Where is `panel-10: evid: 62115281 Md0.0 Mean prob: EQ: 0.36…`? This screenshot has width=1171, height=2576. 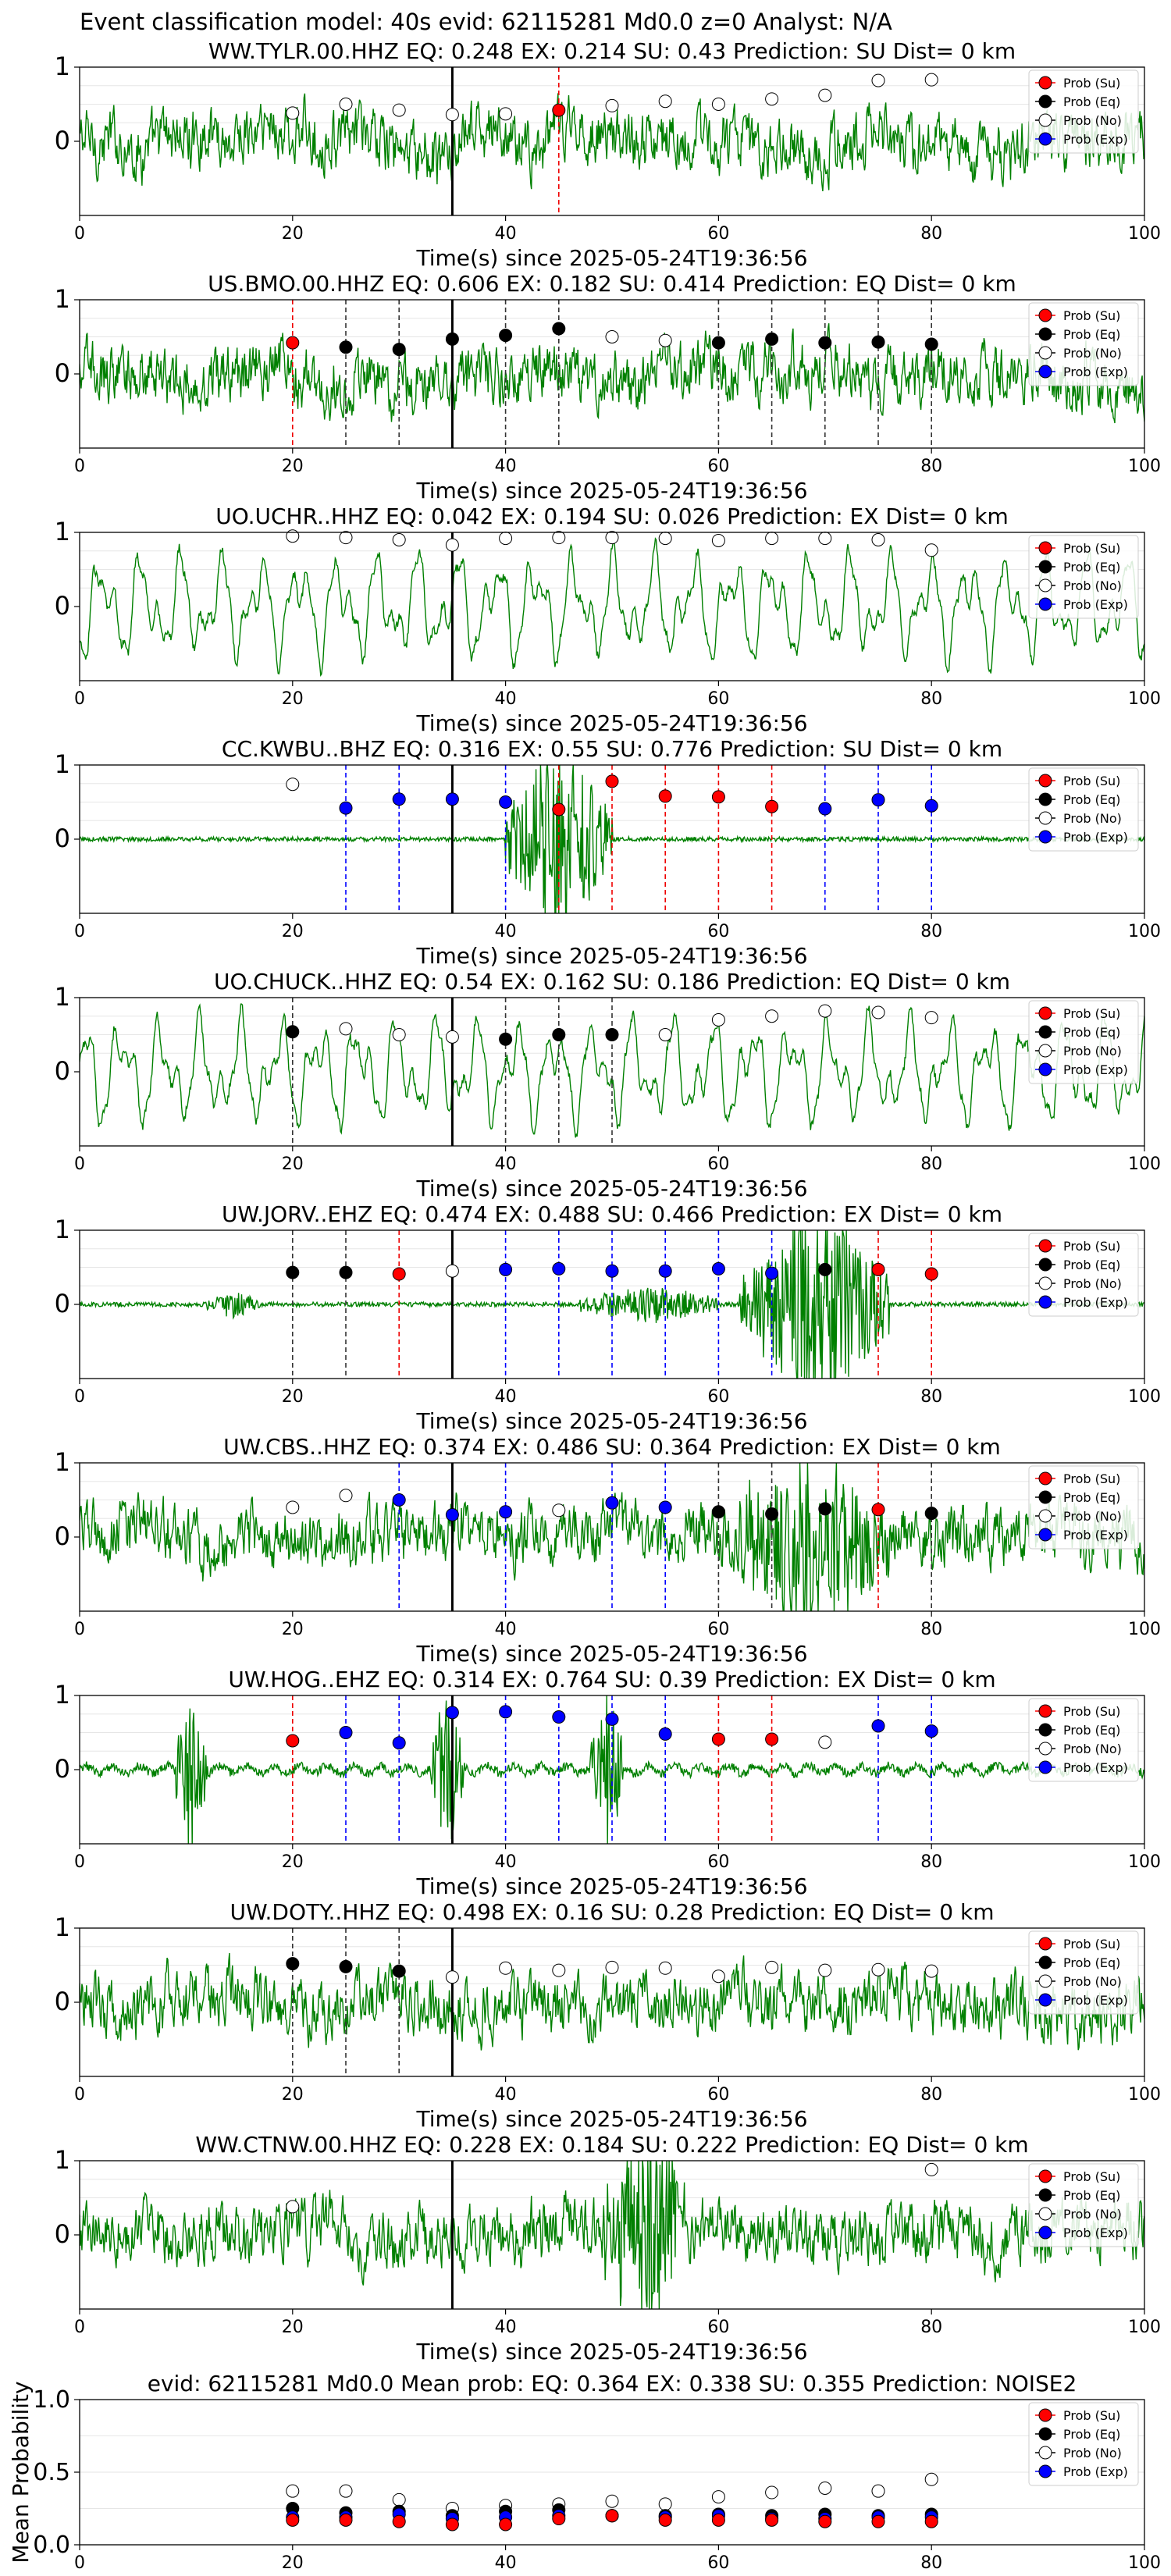
panel-10: evid: 62115281 Md0.0 Mean prob: EQ: 0.36… is located at coordinates (584, 2472).